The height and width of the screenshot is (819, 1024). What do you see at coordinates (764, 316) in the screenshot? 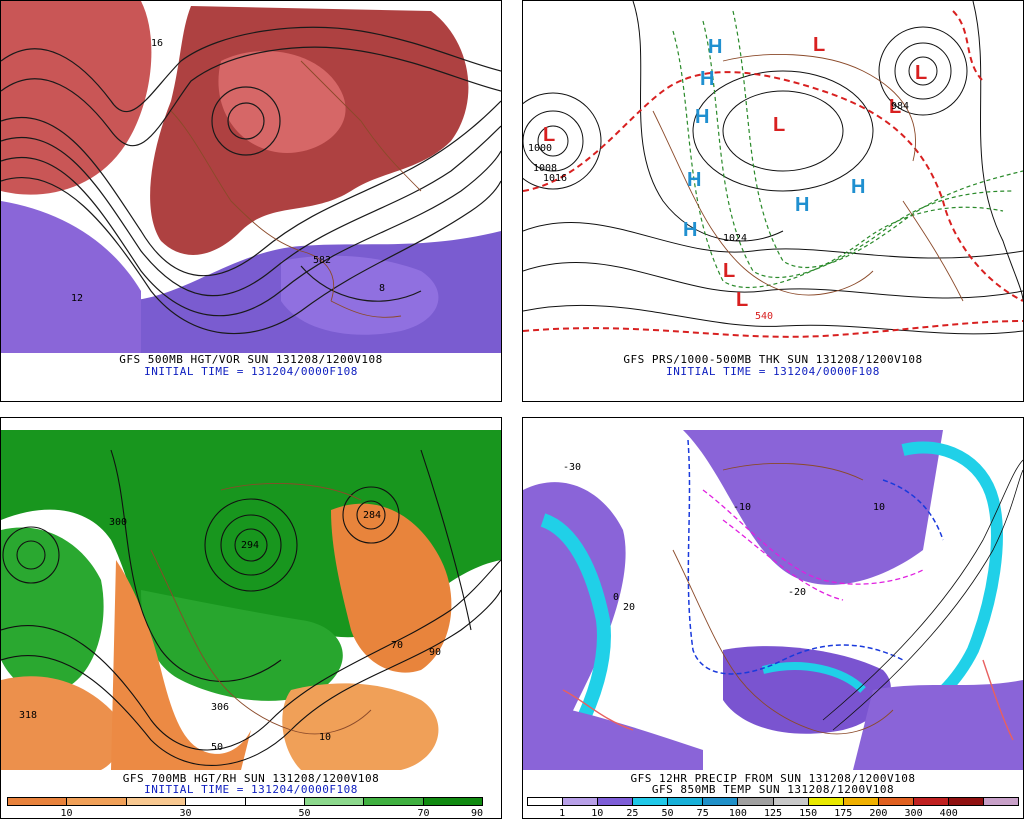
I see `map-label: 540` at bounding box center [764, 316].